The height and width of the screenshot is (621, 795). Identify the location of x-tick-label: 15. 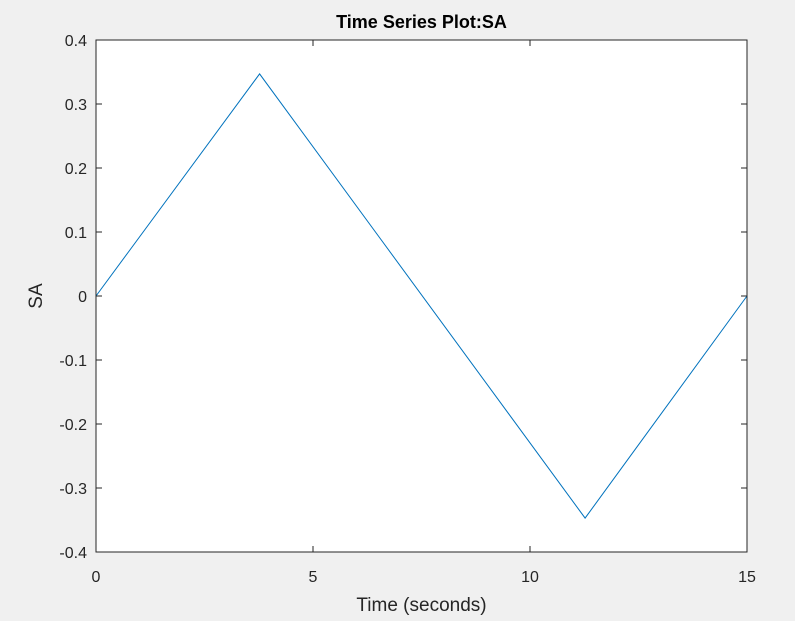
(747, 577).